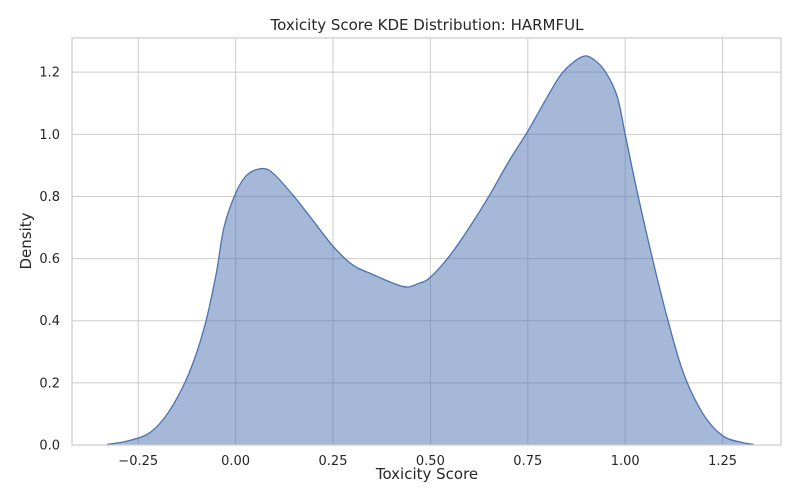  I want to click on x-tick-label: 0.50, so click(430, 461).